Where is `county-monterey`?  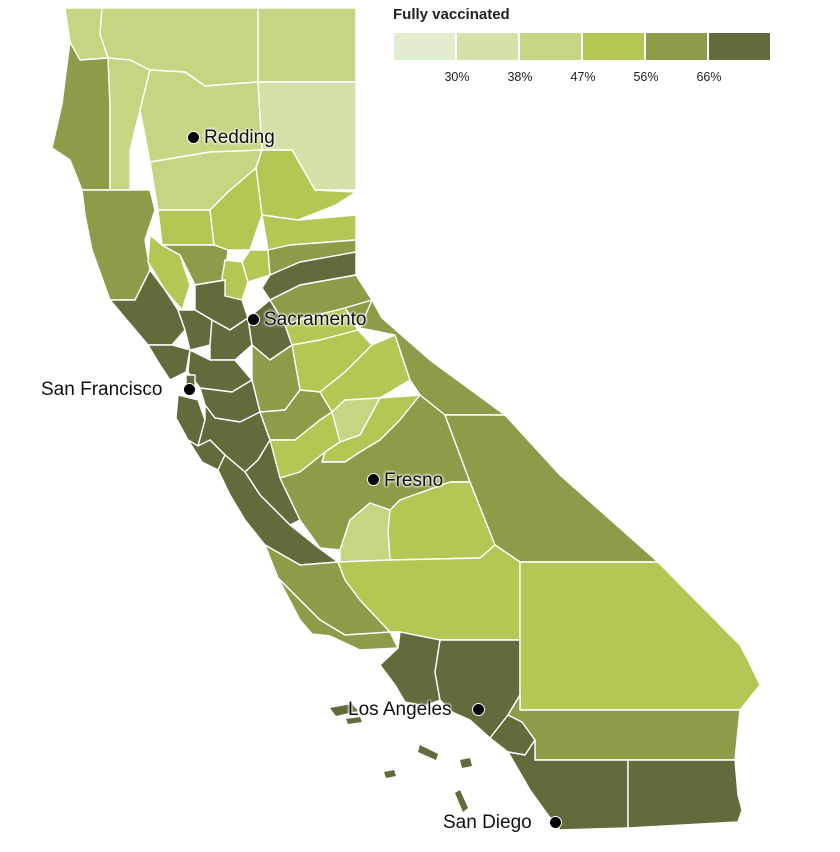 county-monterey is located at coordinates (278, 510).